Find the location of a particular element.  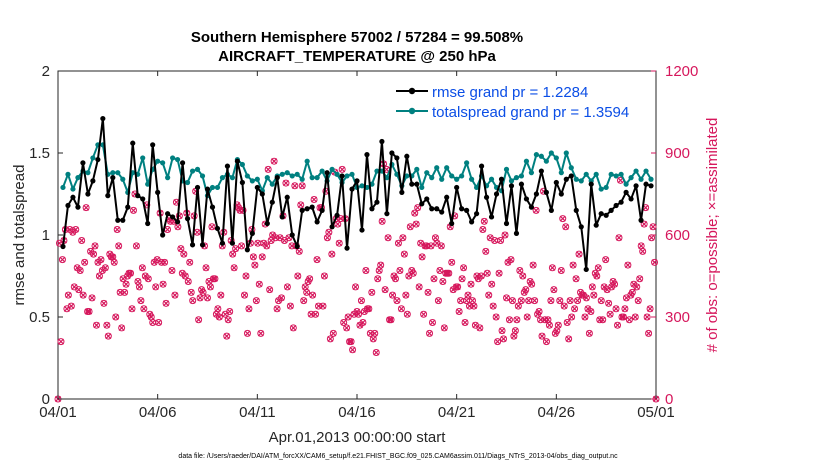

y-tick-label: 0 is located at coordinates (46, 399).